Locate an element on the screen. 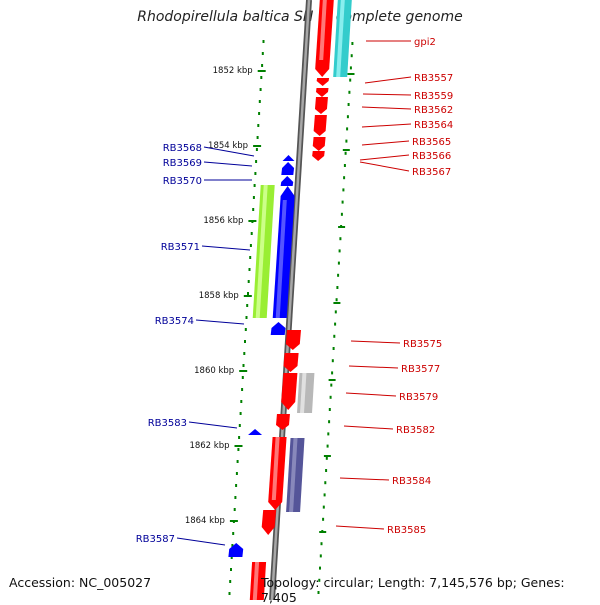 The width and height of the screenshot is (600, 605). gene-label-rb3571: RB3571 is located at coordinates (180, 247).